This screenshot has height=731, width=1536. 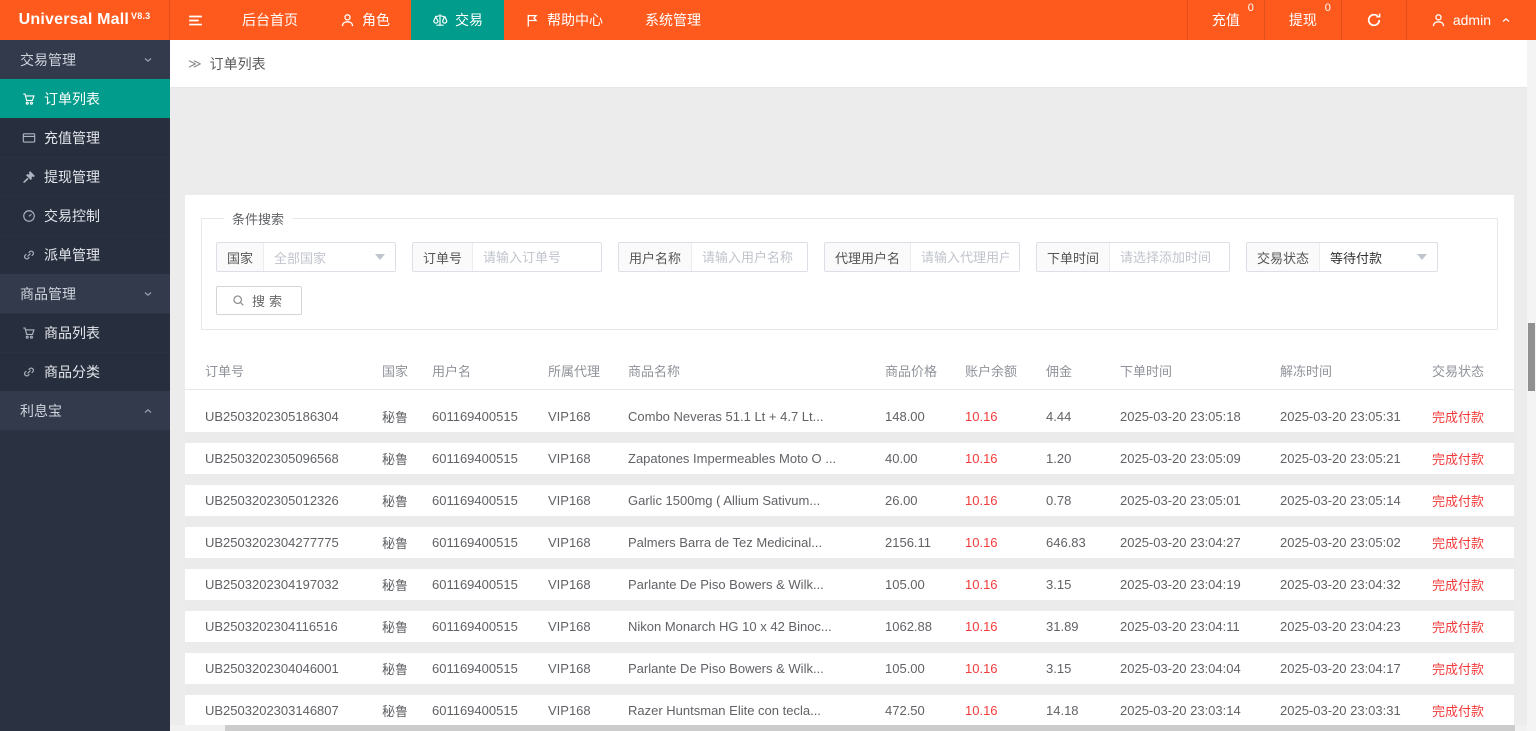 What do you see at coordinates (1470, 20) in the screenshot?
I see `user-menu: admin` at bounding box center [1470, 20].